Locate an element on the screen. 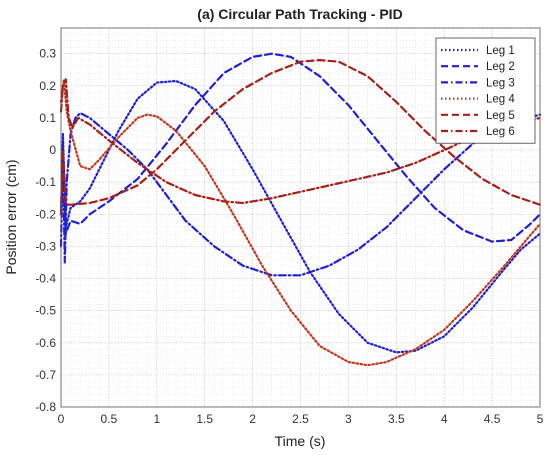  legend: Leg 1 Leg 2 Leg 3 Leg 4 Leg 5 Leg 6 is located at coordinates (485, 90).